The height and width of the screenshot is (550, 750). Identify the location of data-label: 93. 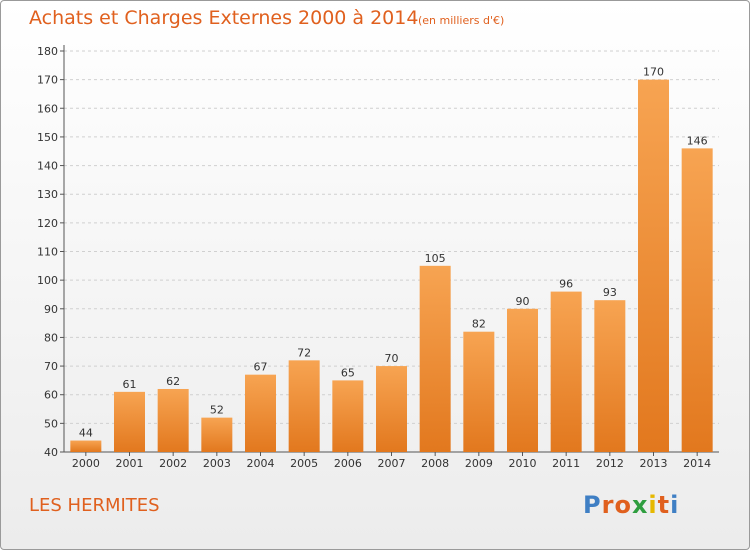
(610, 292).